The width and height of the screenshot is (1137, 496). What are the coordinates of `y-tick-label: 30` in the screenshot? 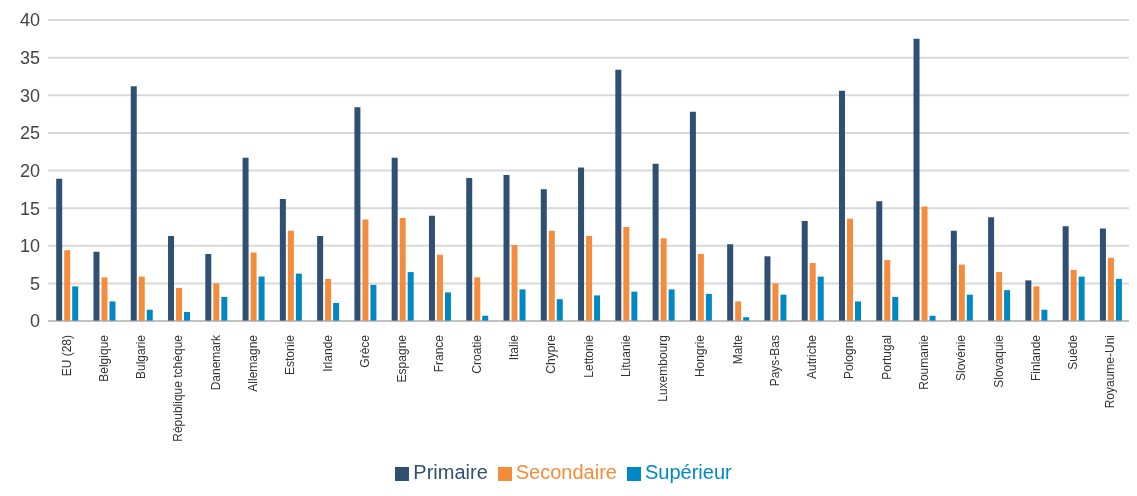 It's located at (29, 95).